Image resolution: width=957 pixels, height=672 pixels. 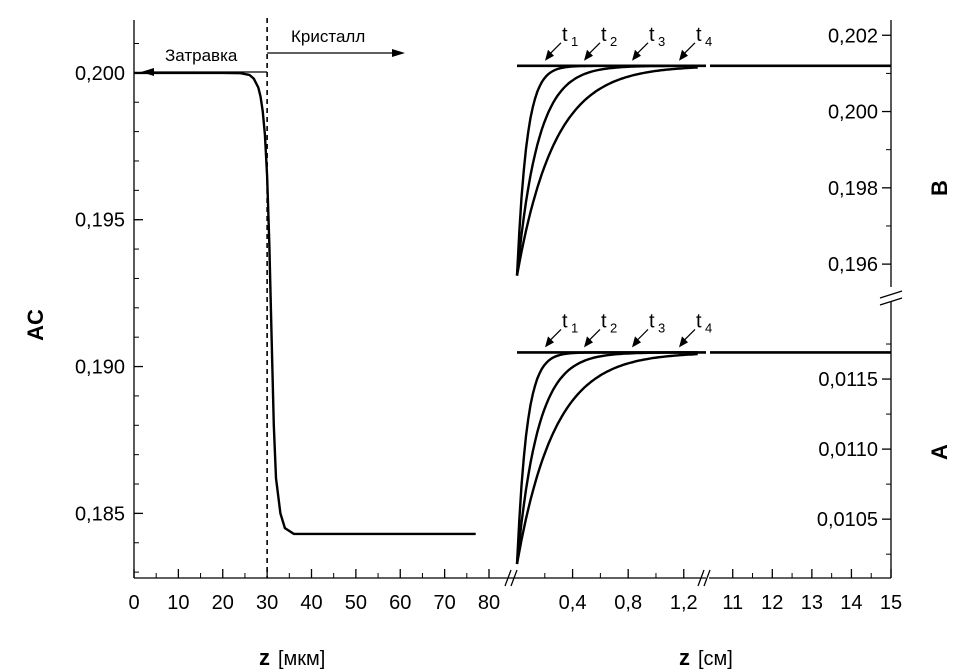 I want to click on right-y-tick-label: 0,202, so click(x=853, y=36).